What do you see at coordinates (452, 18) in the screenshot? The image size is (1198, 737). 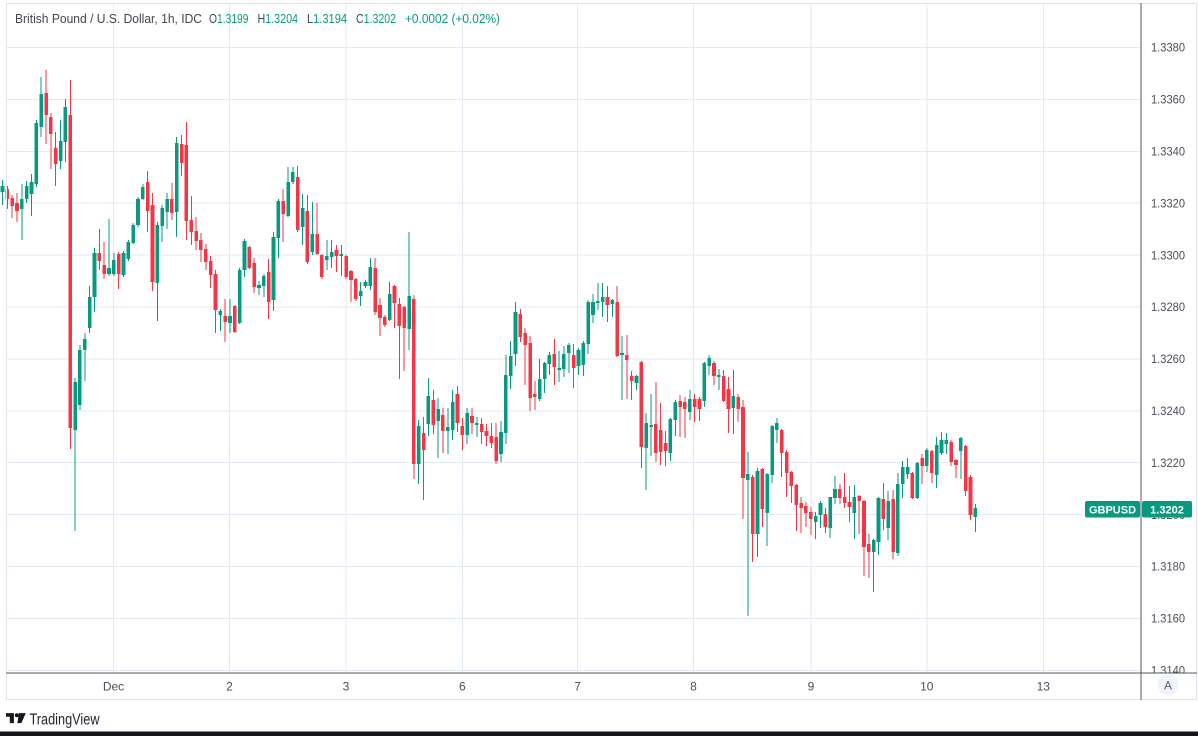 I see `svg-text: +0.0002 (+0.02%)` at bounding box center [452, 18].